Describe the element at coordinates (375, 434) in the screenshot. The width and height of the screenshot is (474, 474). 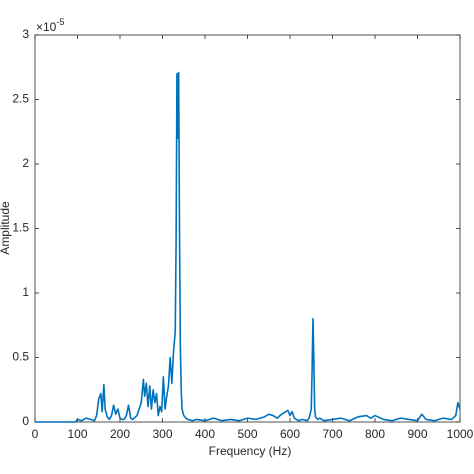
I see `x-tick-label: 800` at that location.